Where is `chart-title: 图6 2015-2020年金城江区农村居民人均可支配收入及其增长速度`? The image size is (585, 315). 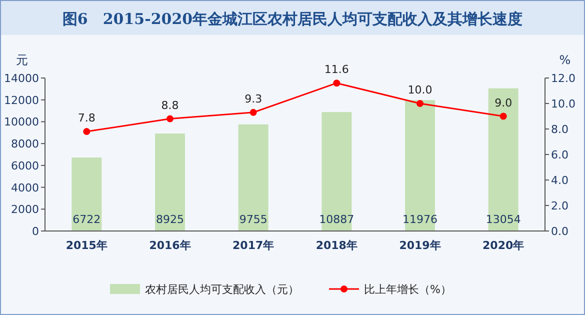 chart-title: 图6 2015-2020年金城江区农村居民人均可支配收入及其增长速度 is located at coordinates (292, 19).